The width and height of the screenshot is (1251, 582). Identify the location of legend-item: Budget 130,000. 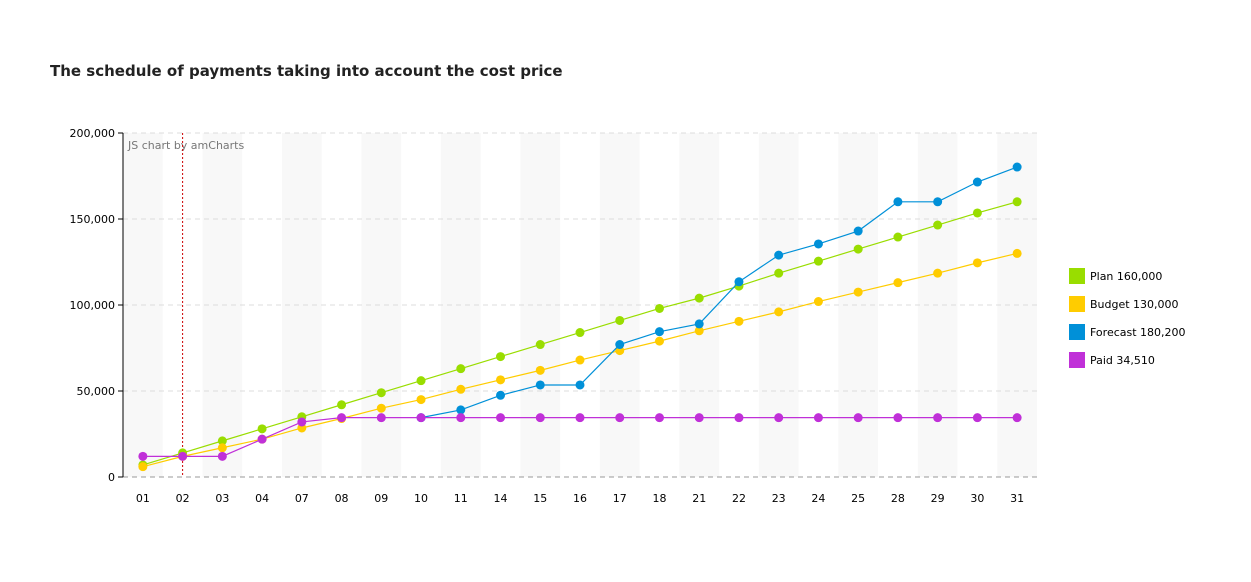
(1127, 304).